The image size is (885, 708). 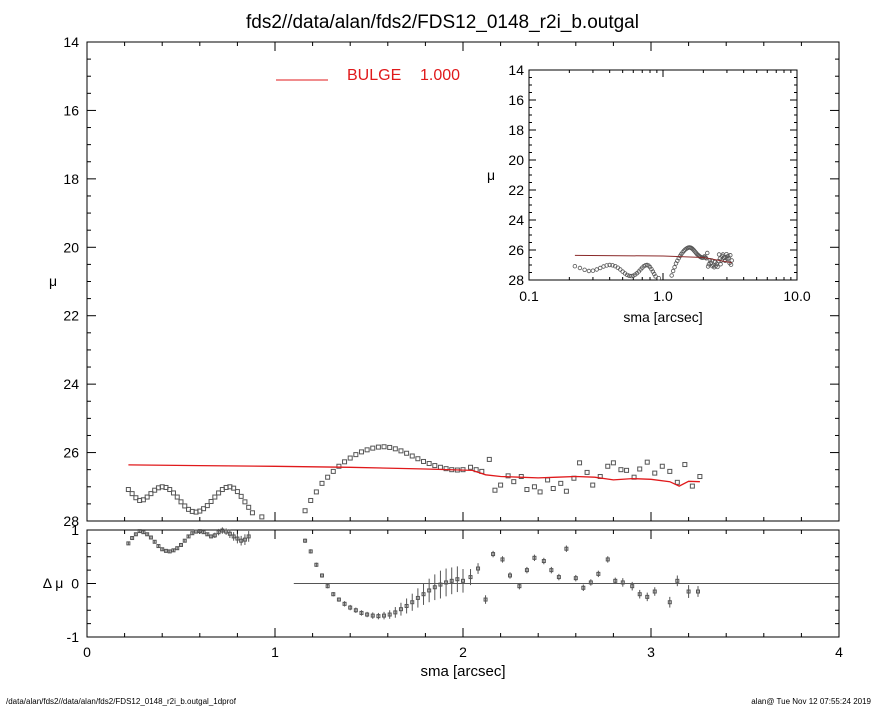 What do you see at coordinates (516, 250) in the screenshot?
I see `y-tick-label: 26` at bounding box center [516, 250].